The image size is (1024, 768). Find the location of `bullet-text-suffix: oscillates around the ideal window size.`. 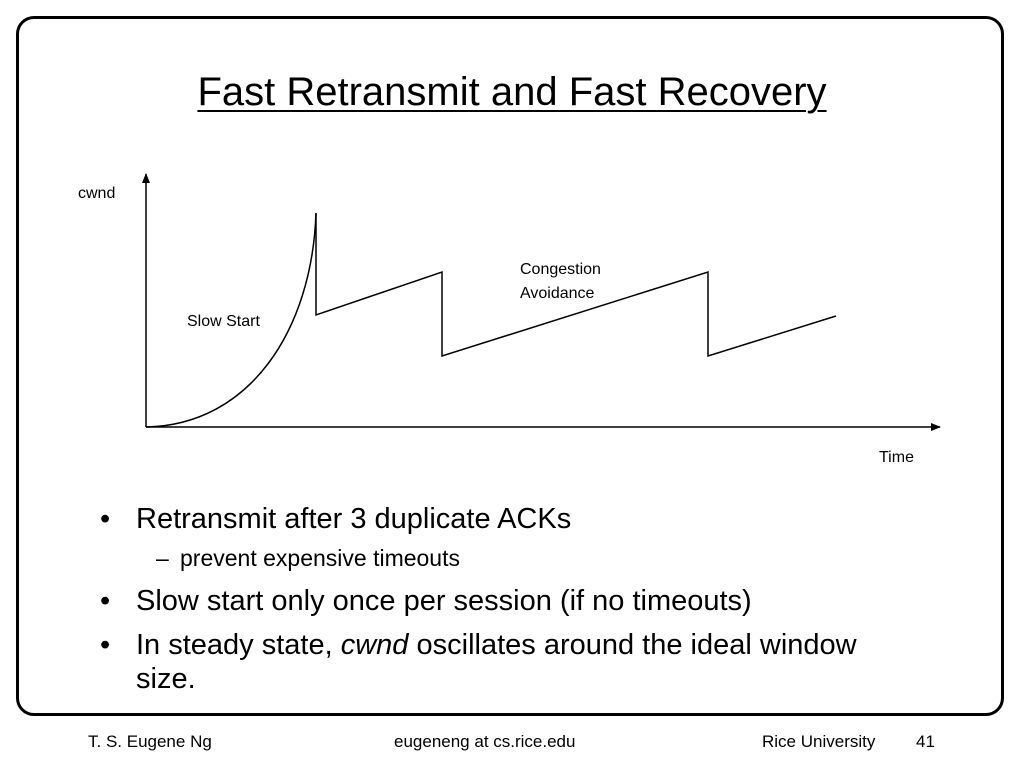

bullet-text-suffix: oscillates around the ideal window size. is located at coordinates (496, 662).